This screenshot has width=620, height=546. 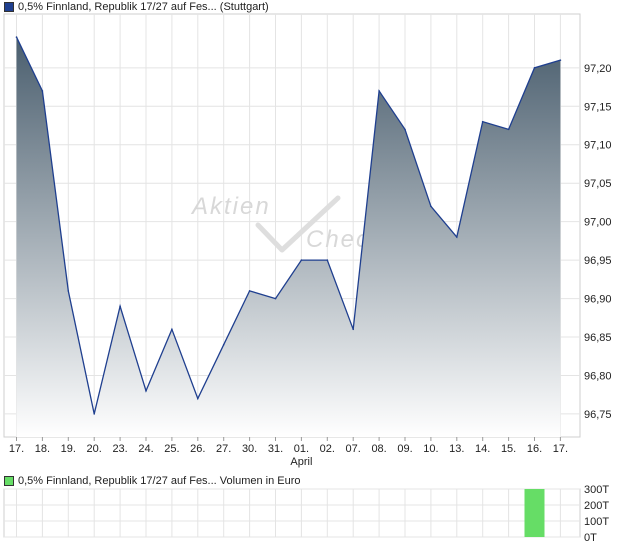 What do you see at coordinates (249, 449) in the screenshot?
I see `x-tick-label: 30.` at bounding box center [249, 449].